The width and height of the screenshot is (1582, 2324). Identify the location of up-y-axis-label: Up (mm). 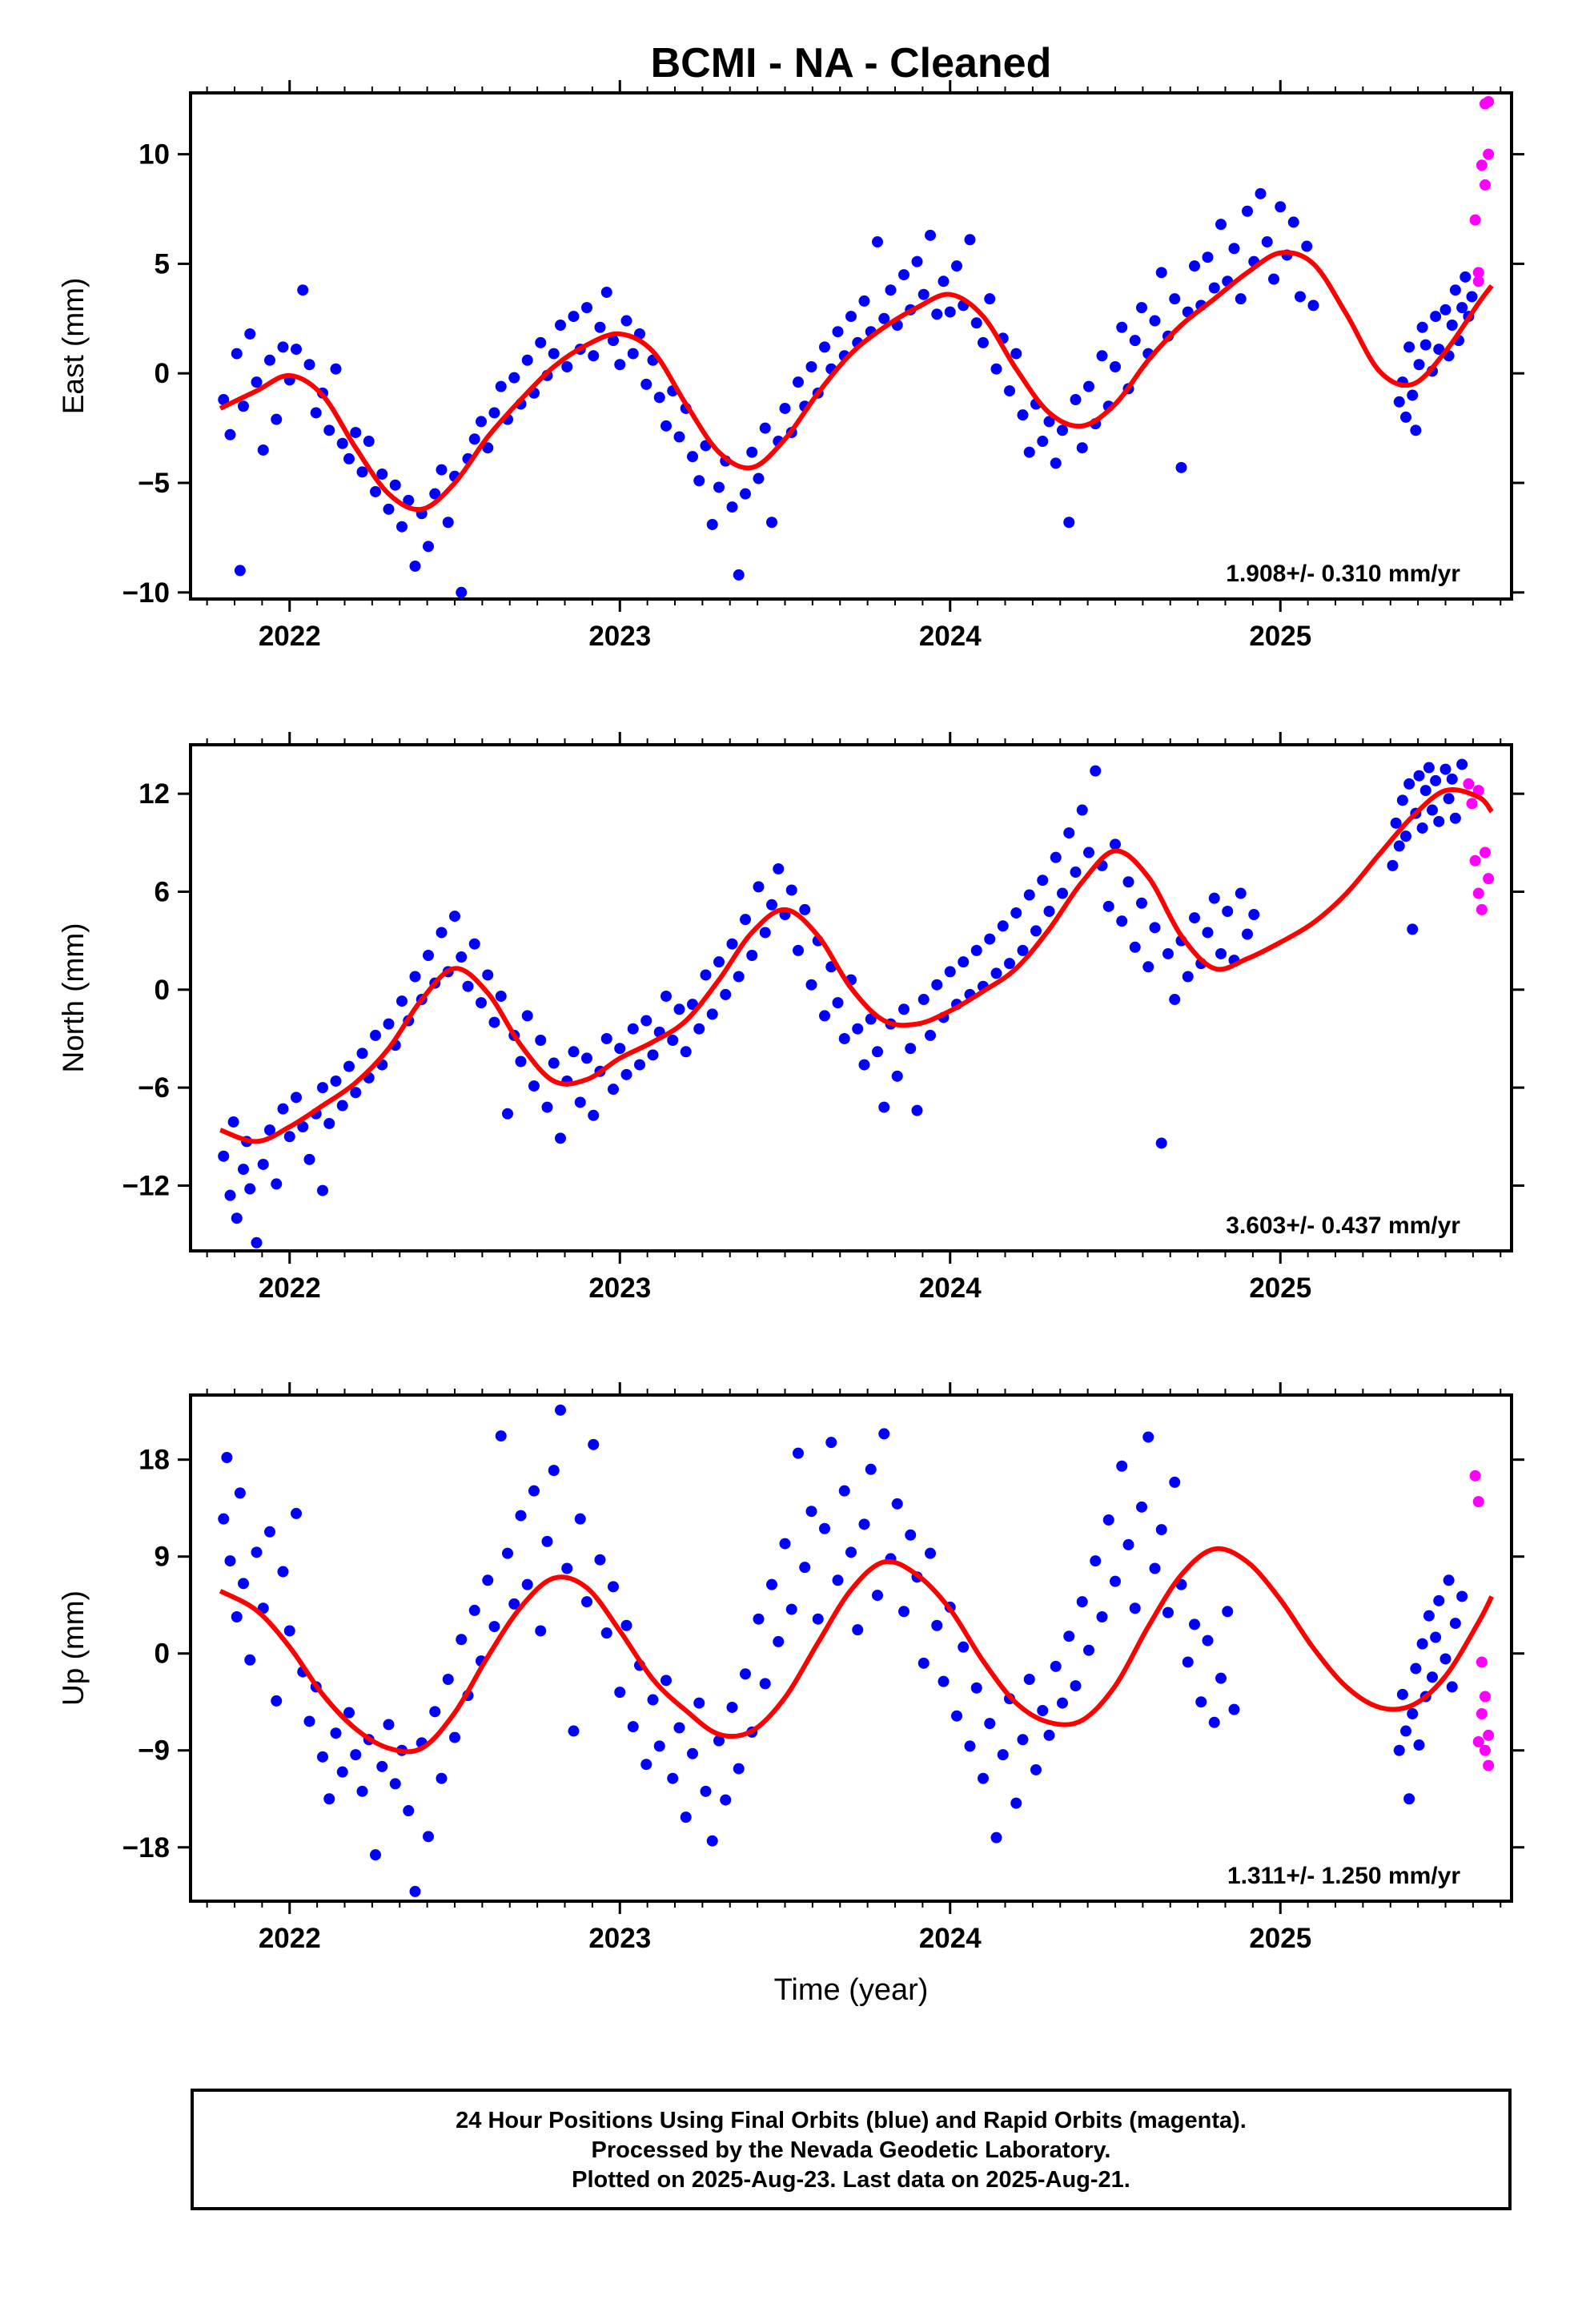
(74, 1648).